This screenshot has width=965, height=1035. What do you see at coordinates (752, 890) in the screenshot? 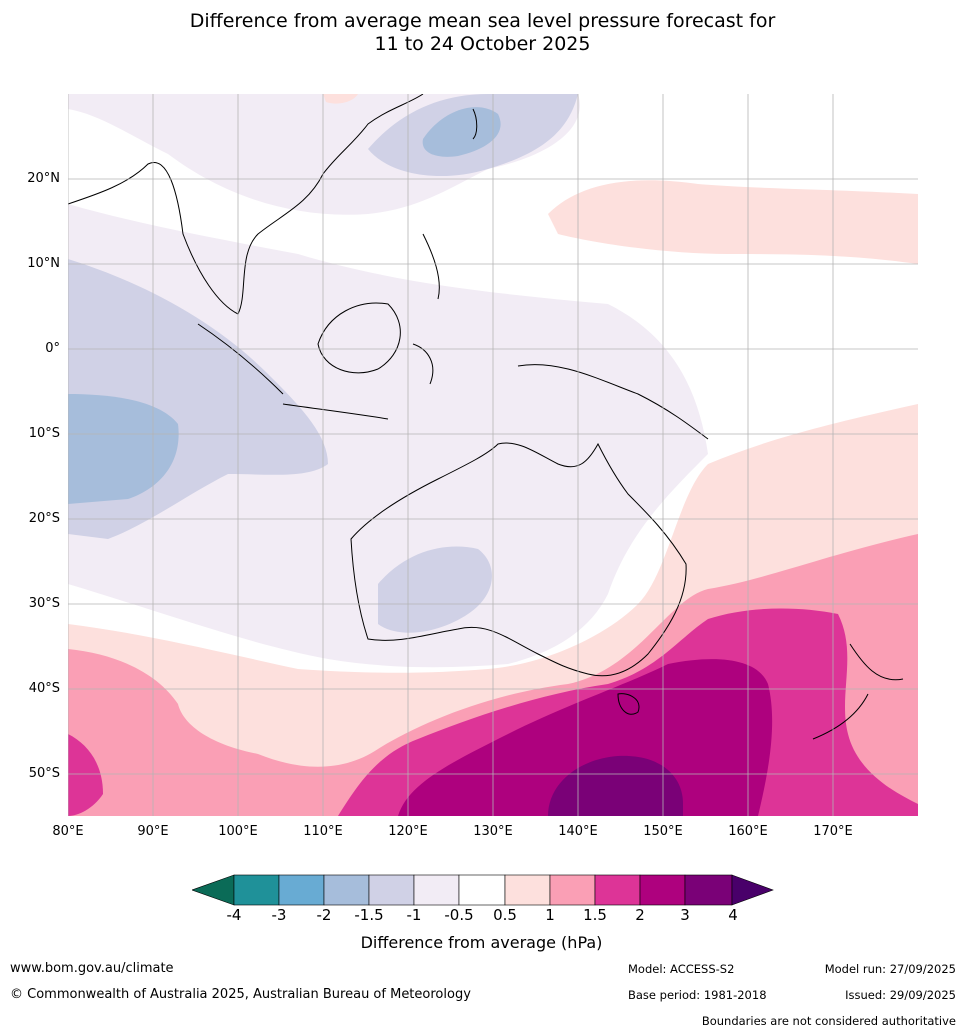
I see `colorbar-swatch-above-max` at bounding box center [752, 890].